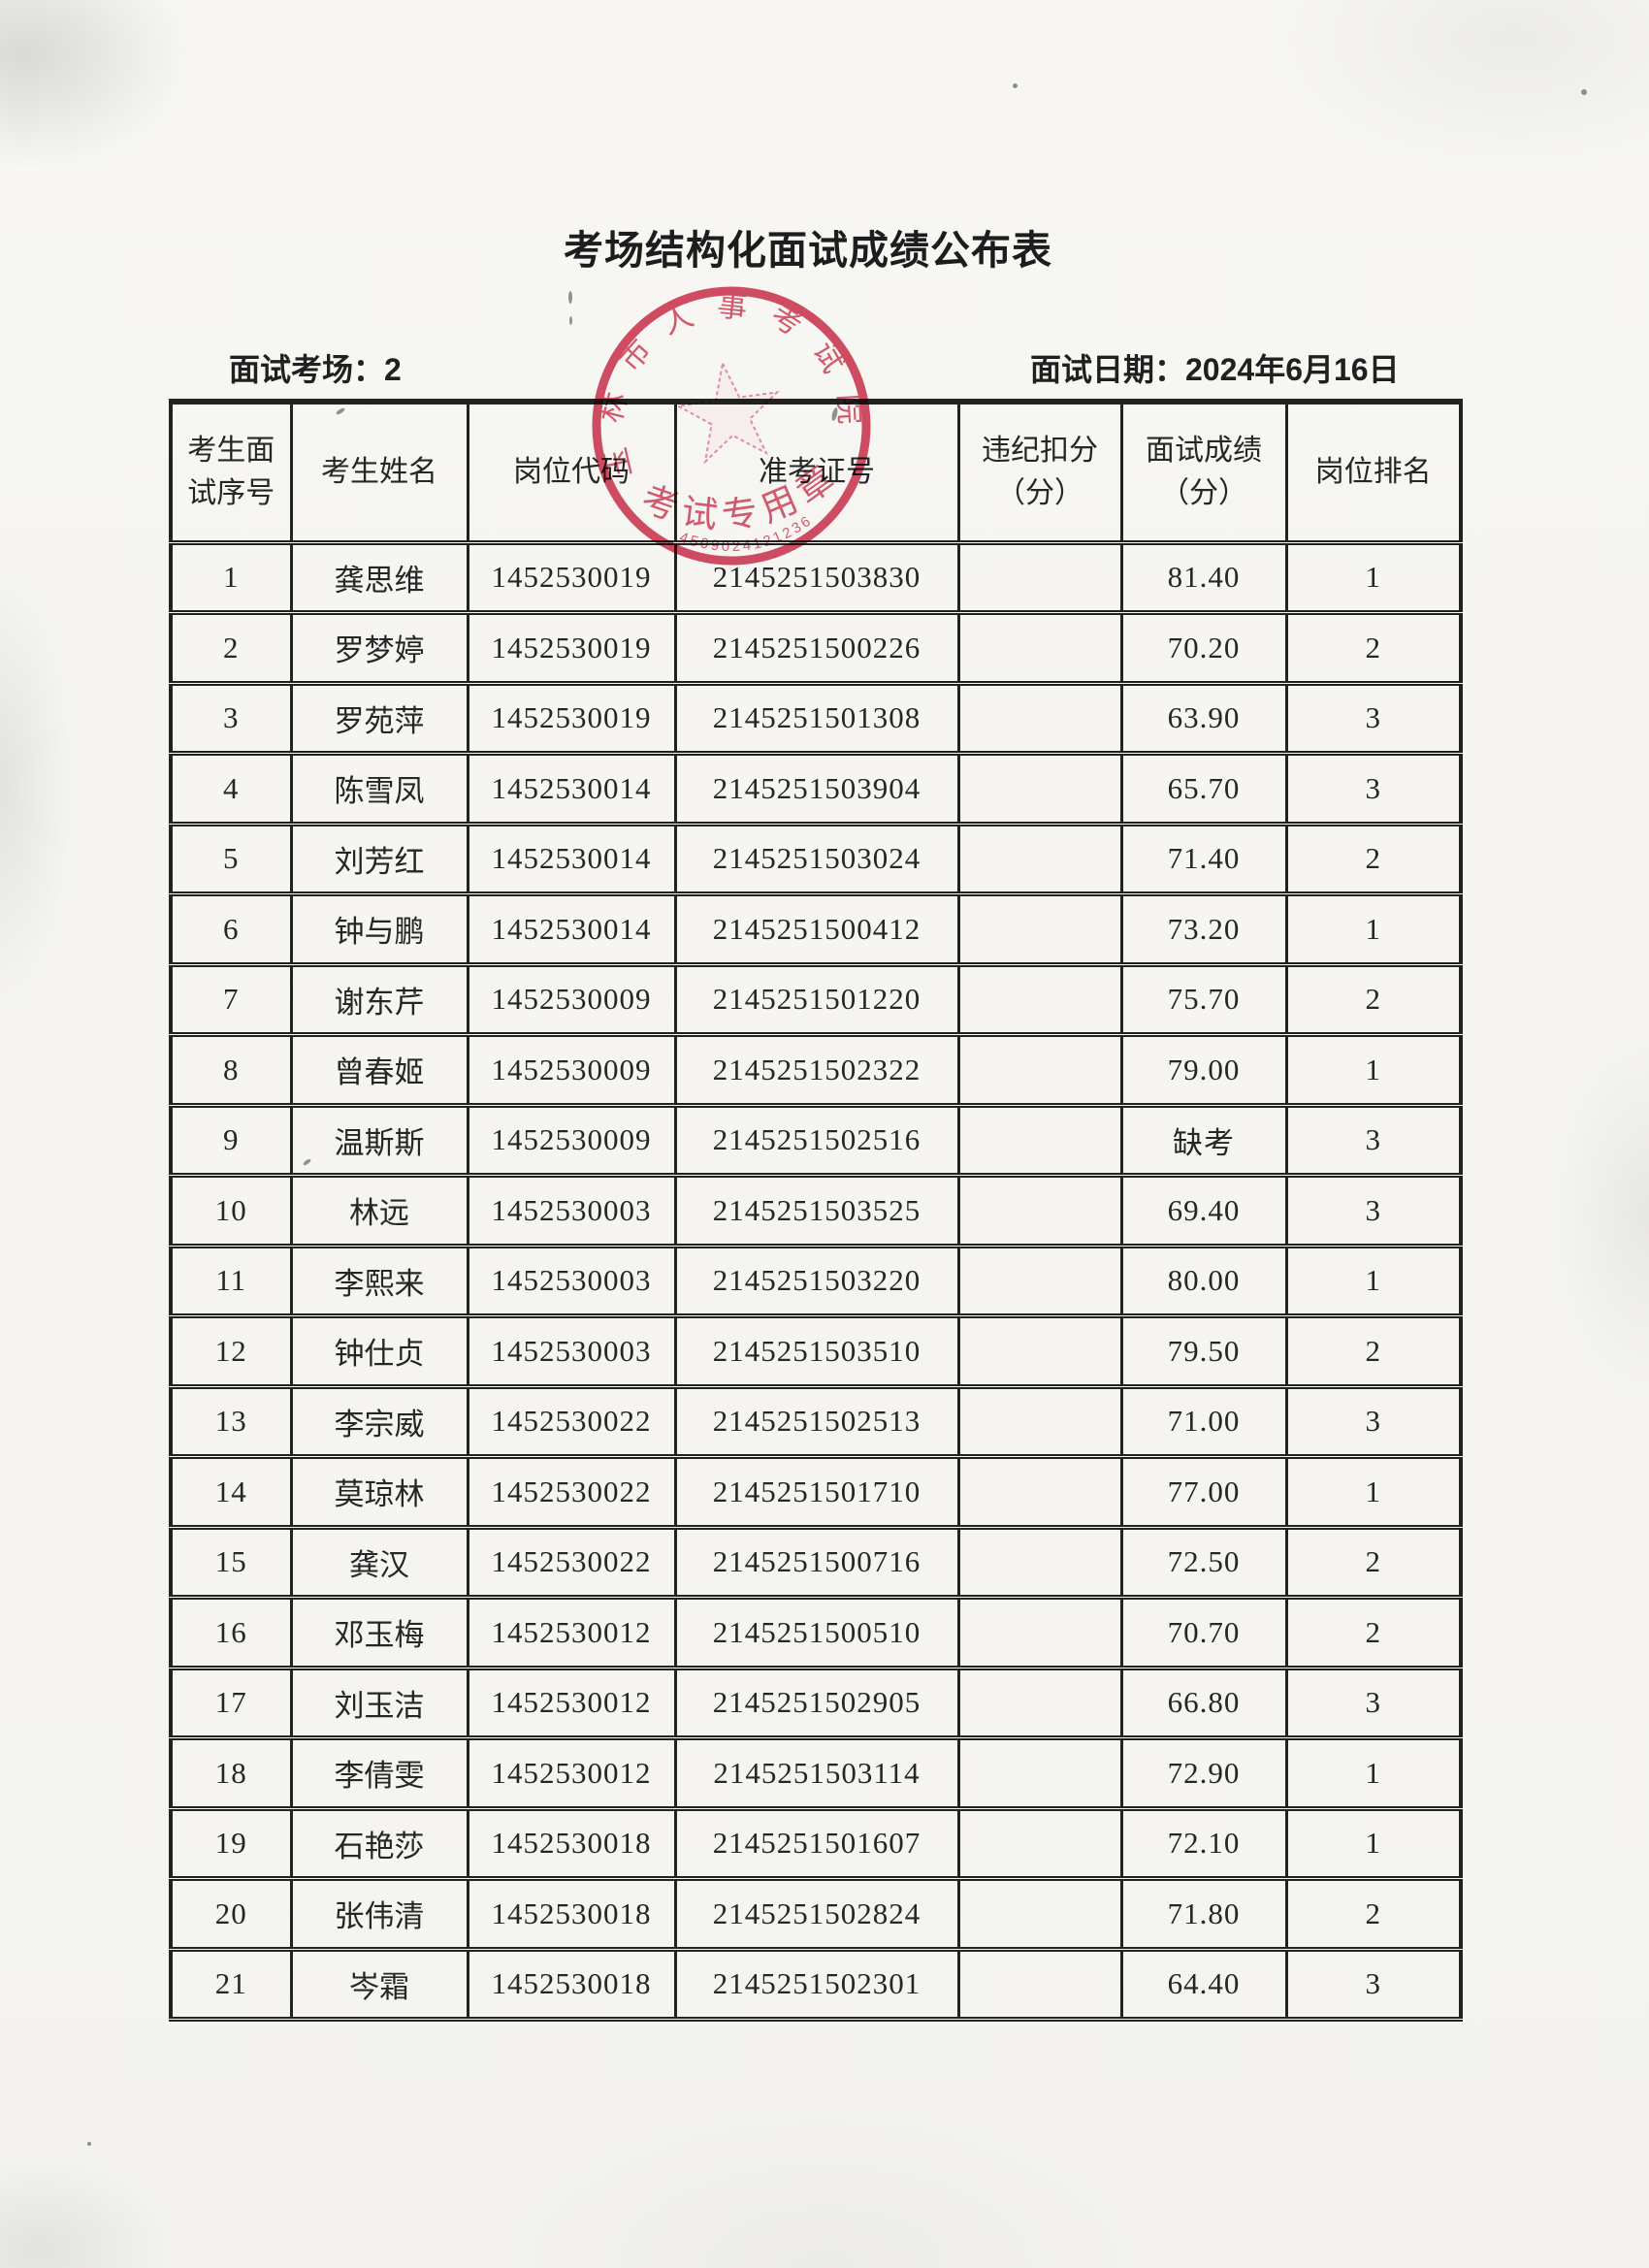 The width and height of the screenshot is (1649, 2268). I want to click on table-row: 15 龚汉 1452530022 2145251500716 72.50 2, so click(816, 1562).